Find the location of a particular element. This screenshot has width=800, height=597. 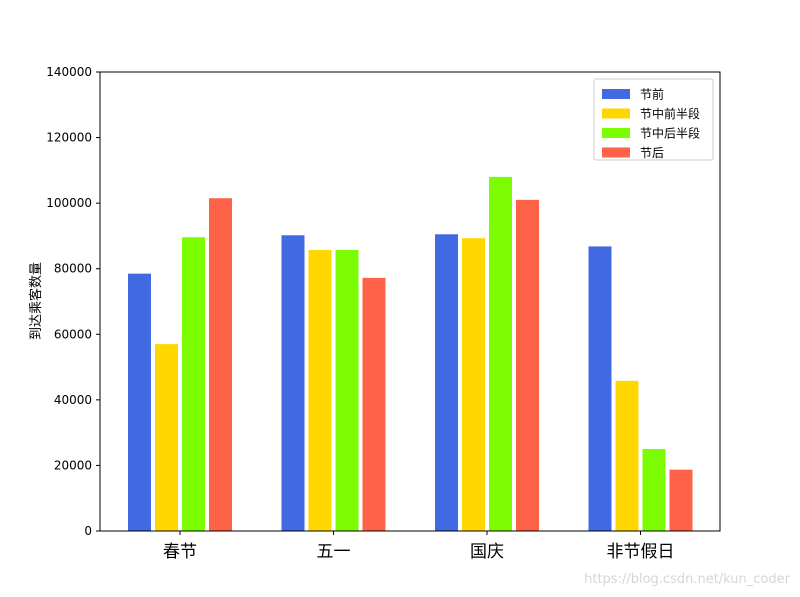

legend-label: 节后 is located at coordinates (652, 153).